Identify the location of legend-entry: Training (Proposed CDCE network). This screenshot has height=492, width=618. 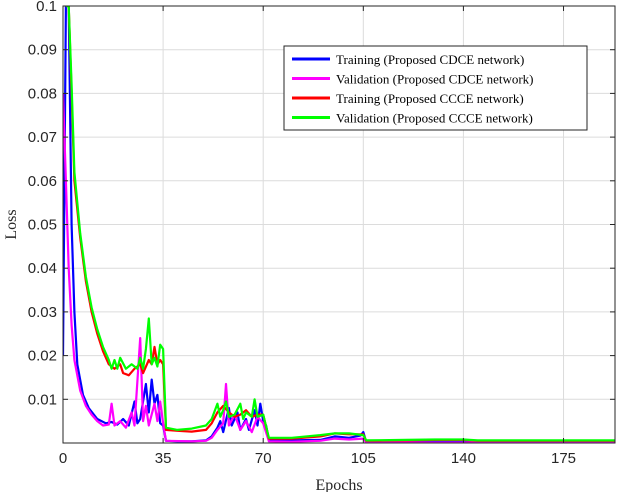
(430, 59).